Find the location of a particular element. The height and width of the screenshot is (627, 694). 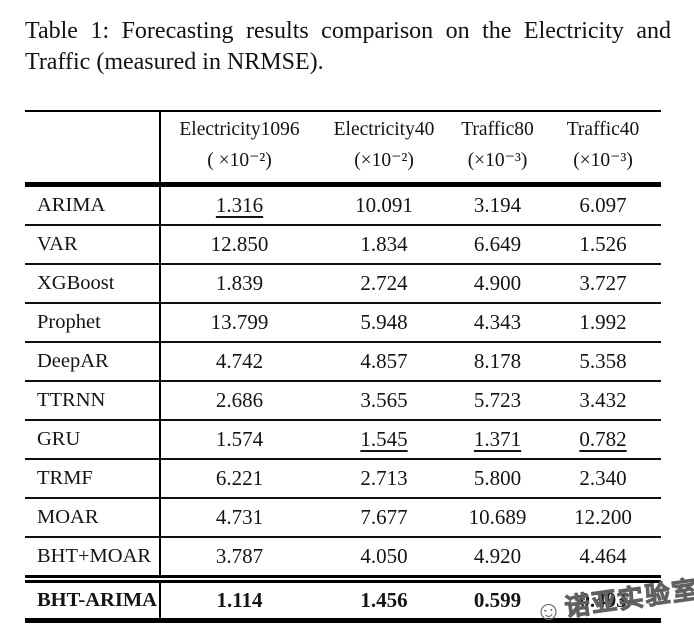

value-cell: 5.358 is located at coordinates (603, 362).